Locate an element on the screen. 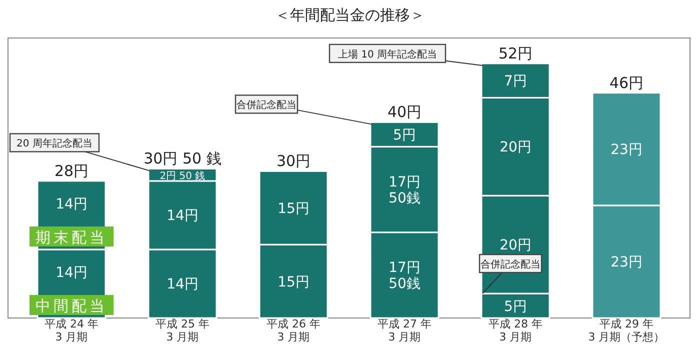 The image size is (700, 350). total-label: 40円 is located at coordinates (404, 112).